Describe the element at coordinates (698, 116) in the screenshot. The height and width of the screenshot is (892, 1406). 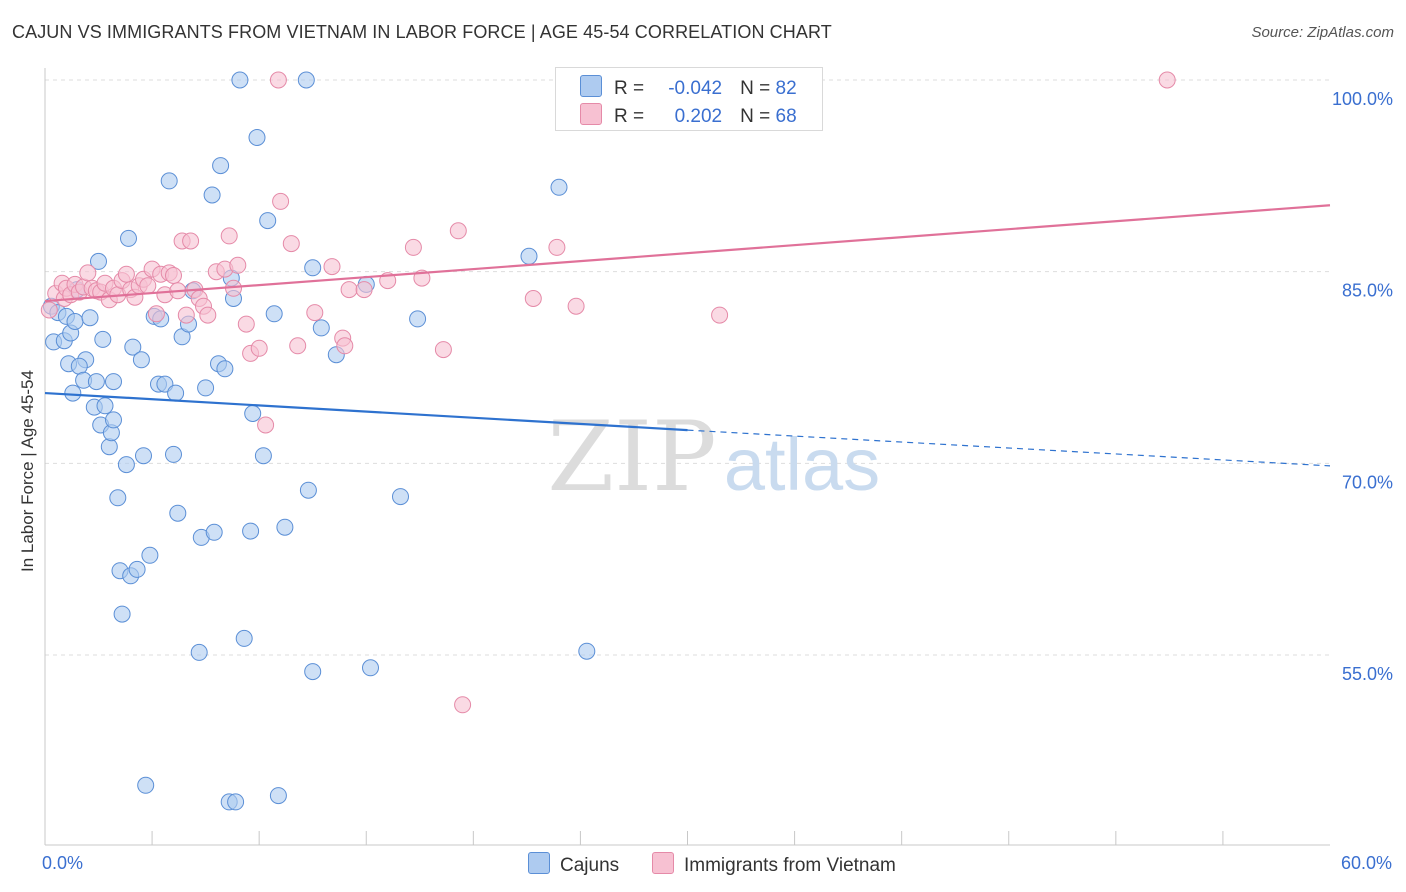
I see `legend-r-value: 0.202` at that location.